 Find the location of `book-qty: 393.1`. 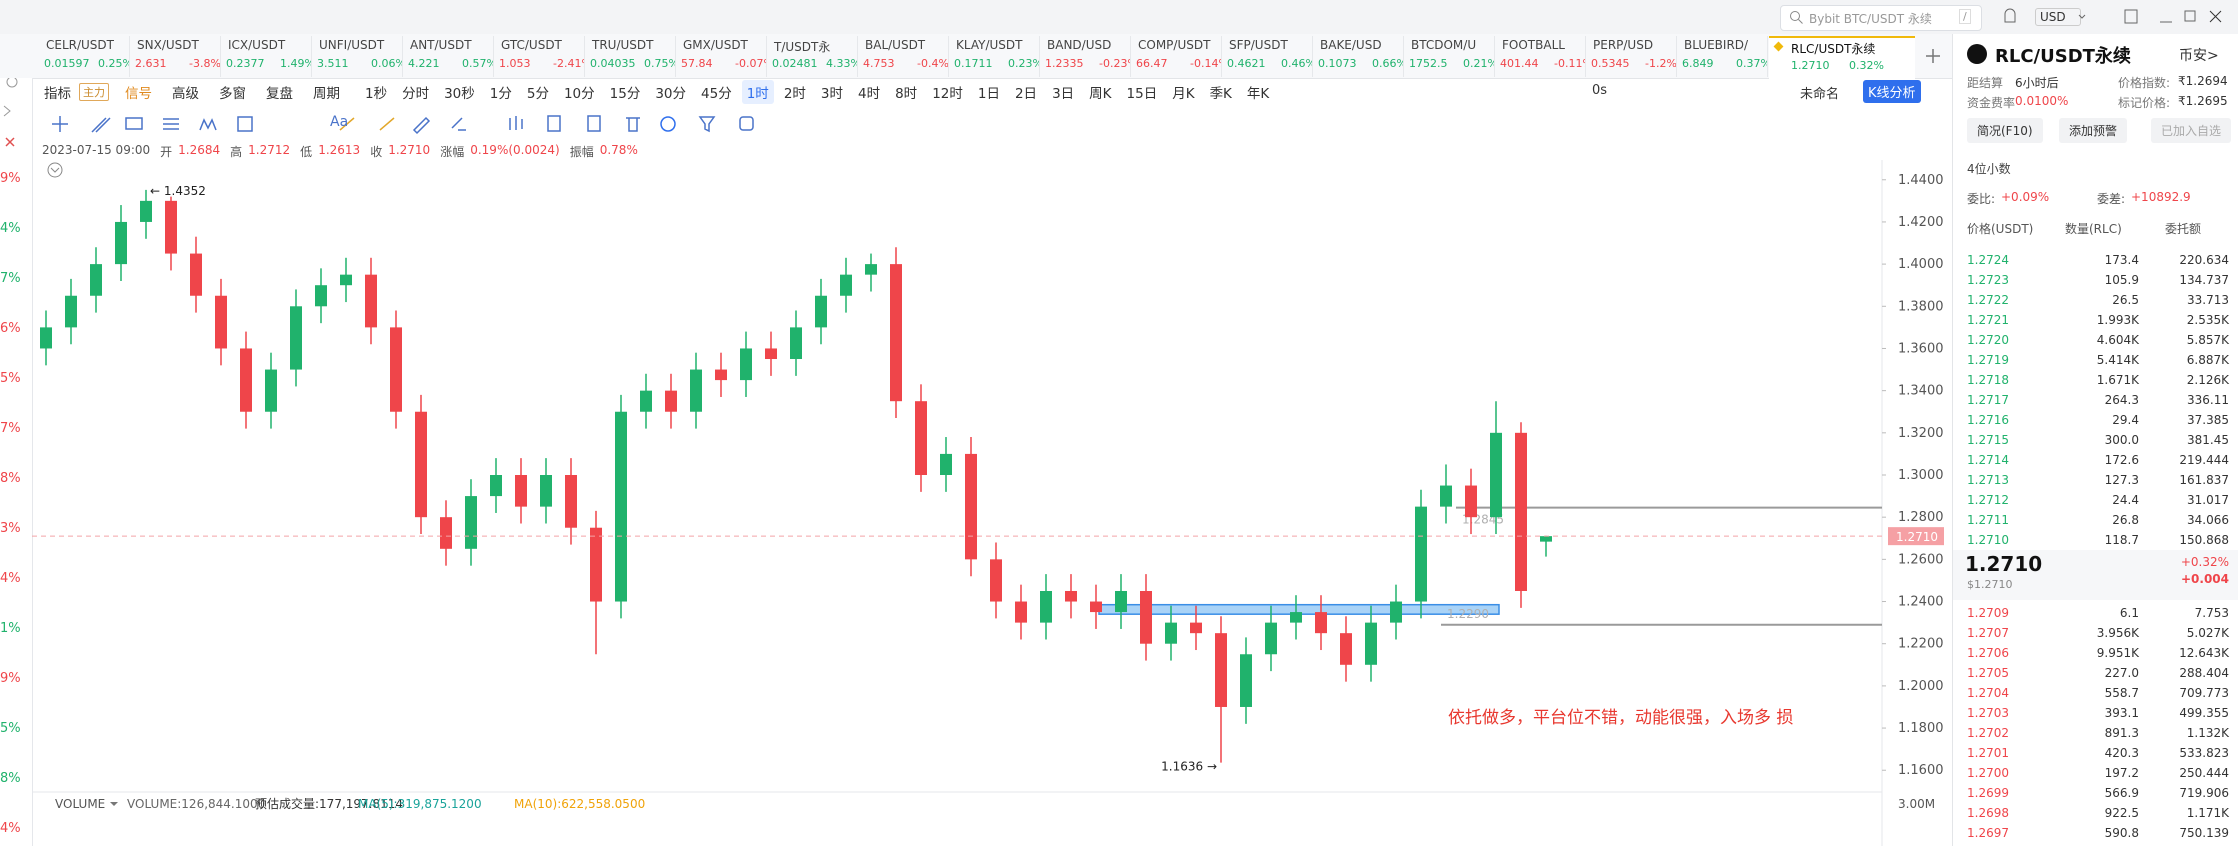

book-qty: 393.1 is located at coordinates (2121, 713).